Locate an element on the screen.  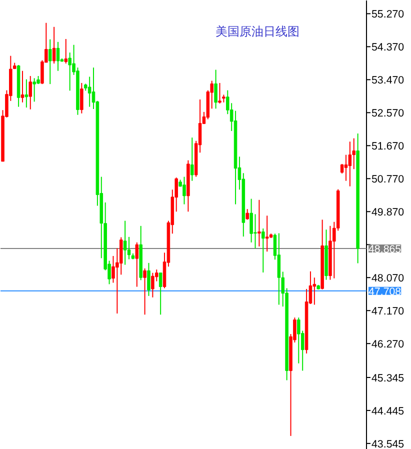
ref-line-label: 48.865 is located at coordinates (385, 249).